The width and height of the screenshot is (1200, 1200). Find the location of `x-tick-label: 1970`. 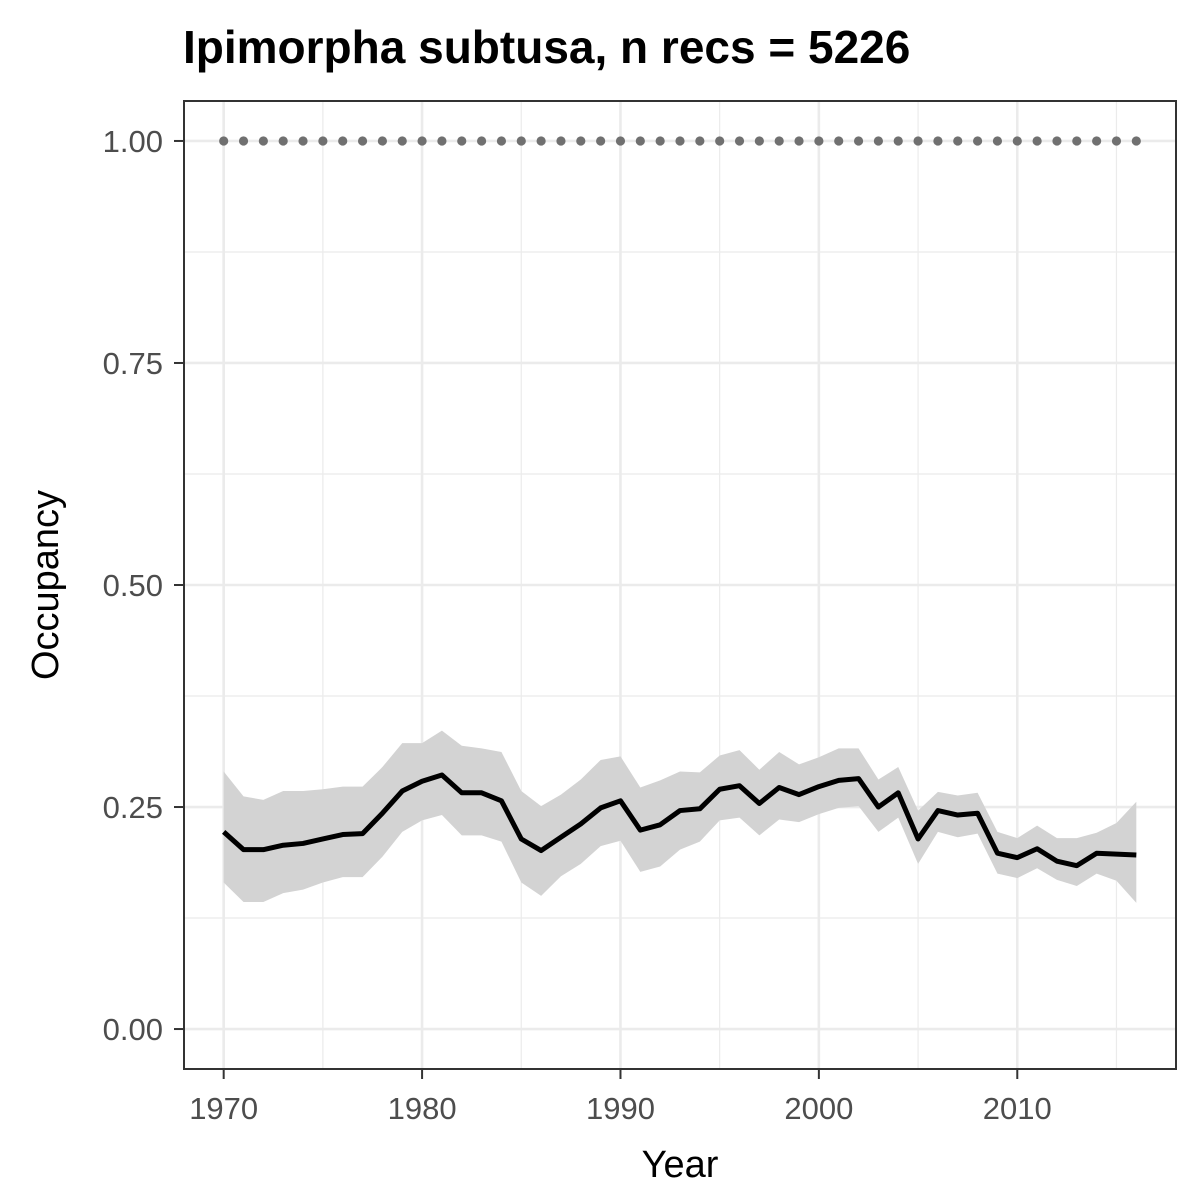

x-tick-label: 1970 is located at coordinates (223, 1108).